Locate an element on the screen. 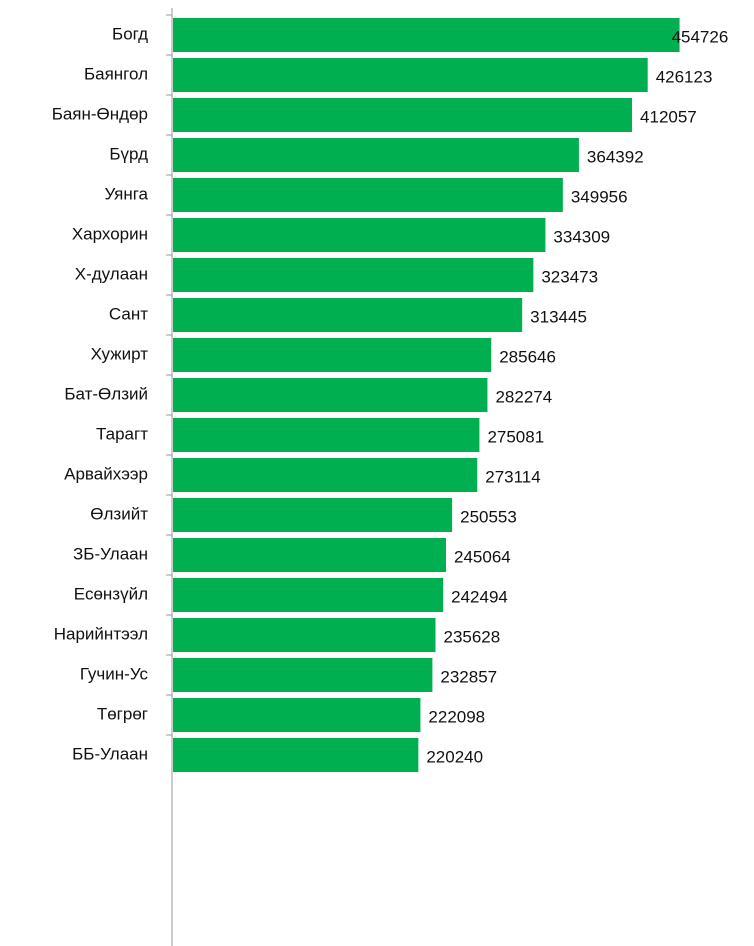 This screenshot has width=754, height=946. data-label: 273114 is located at coordinates (512, 476).